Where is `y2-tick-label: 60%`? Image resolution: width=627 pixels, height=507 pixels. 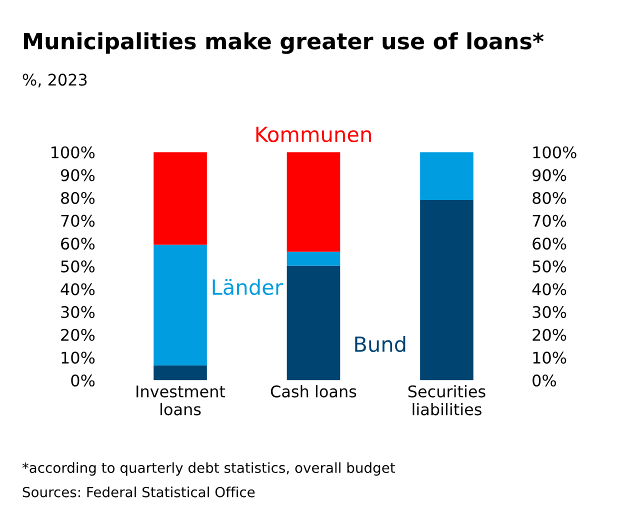
y2-tick-label: 60% is located at coordinates (549, 244).